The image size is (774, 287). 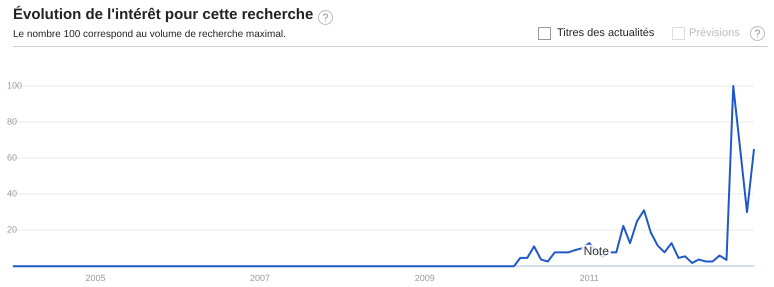 I want to click on y-tick-label: 40, so click(x=12, y=193).